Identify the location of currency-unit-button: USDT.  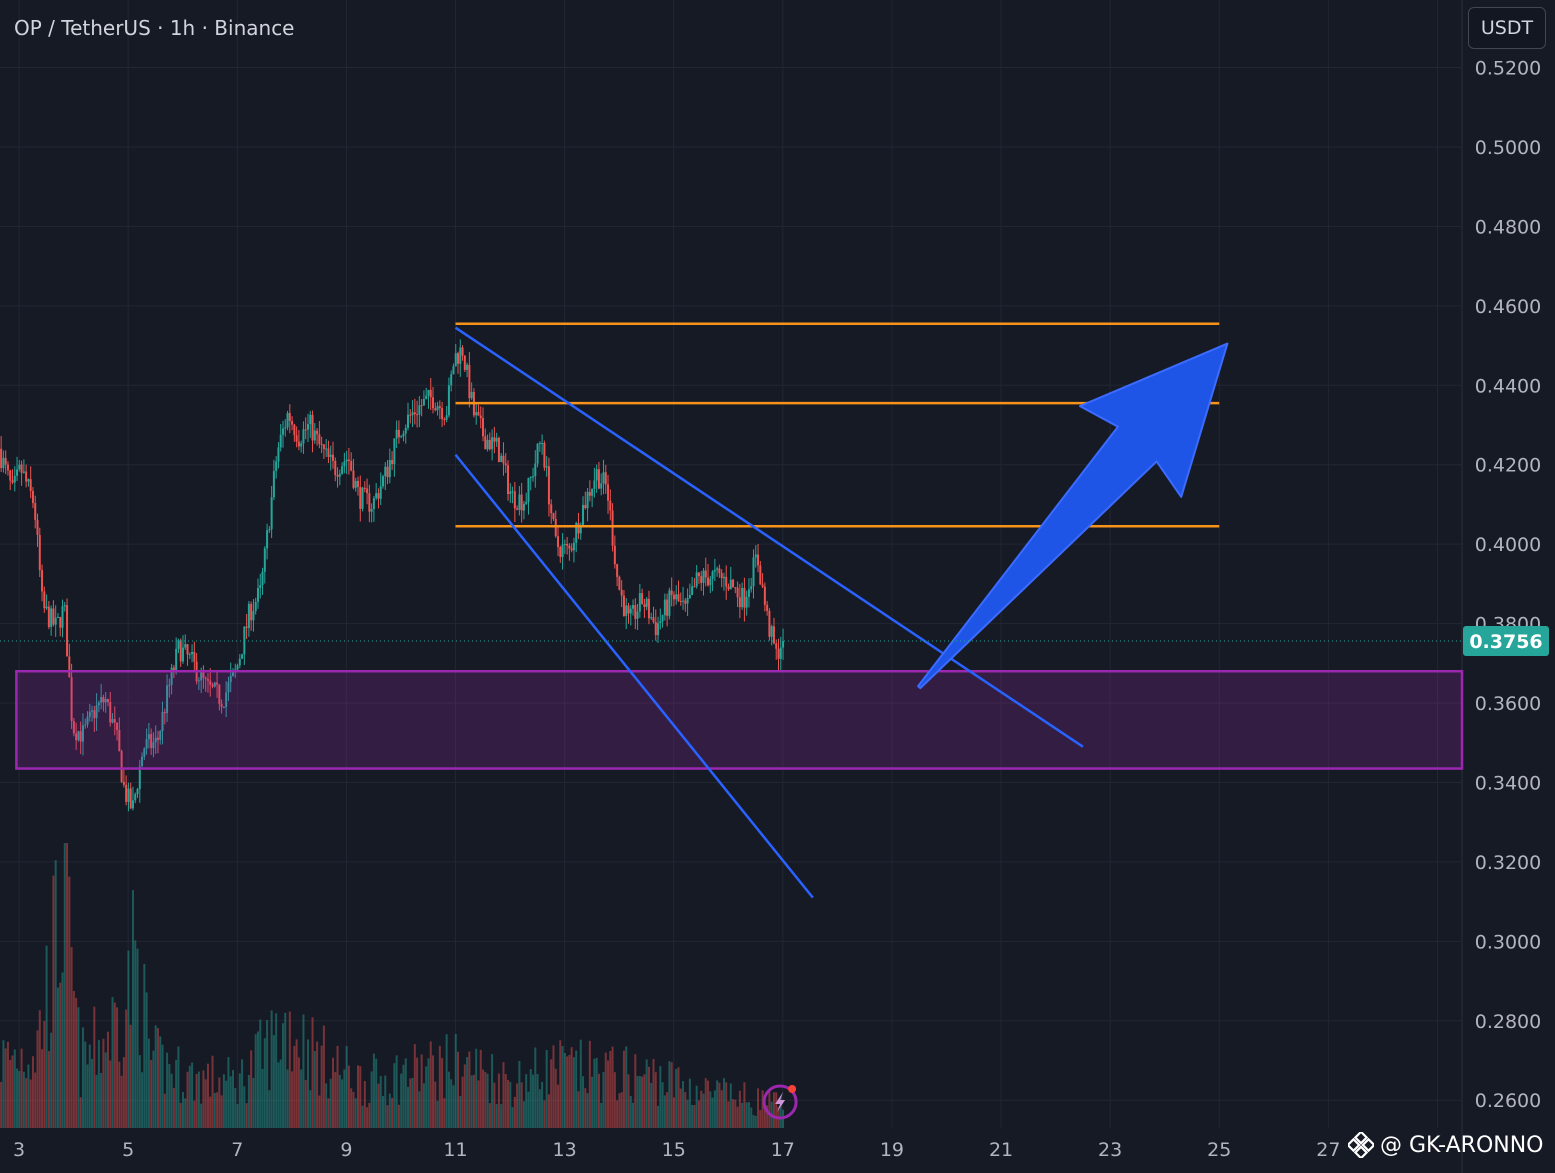
(1507, 28).